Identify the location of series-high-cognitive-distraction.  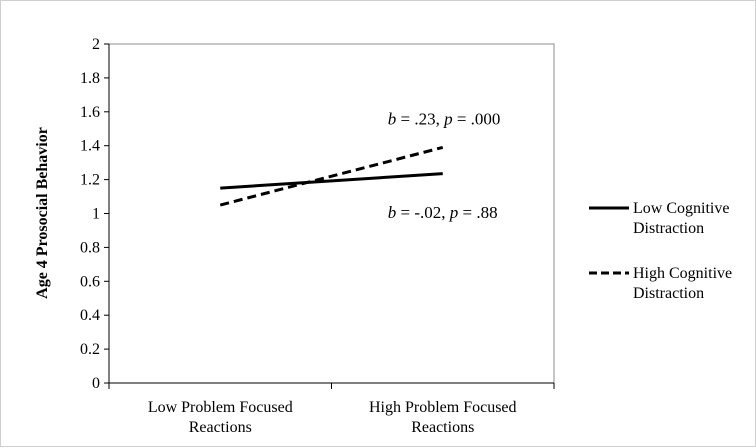
(331, 176).